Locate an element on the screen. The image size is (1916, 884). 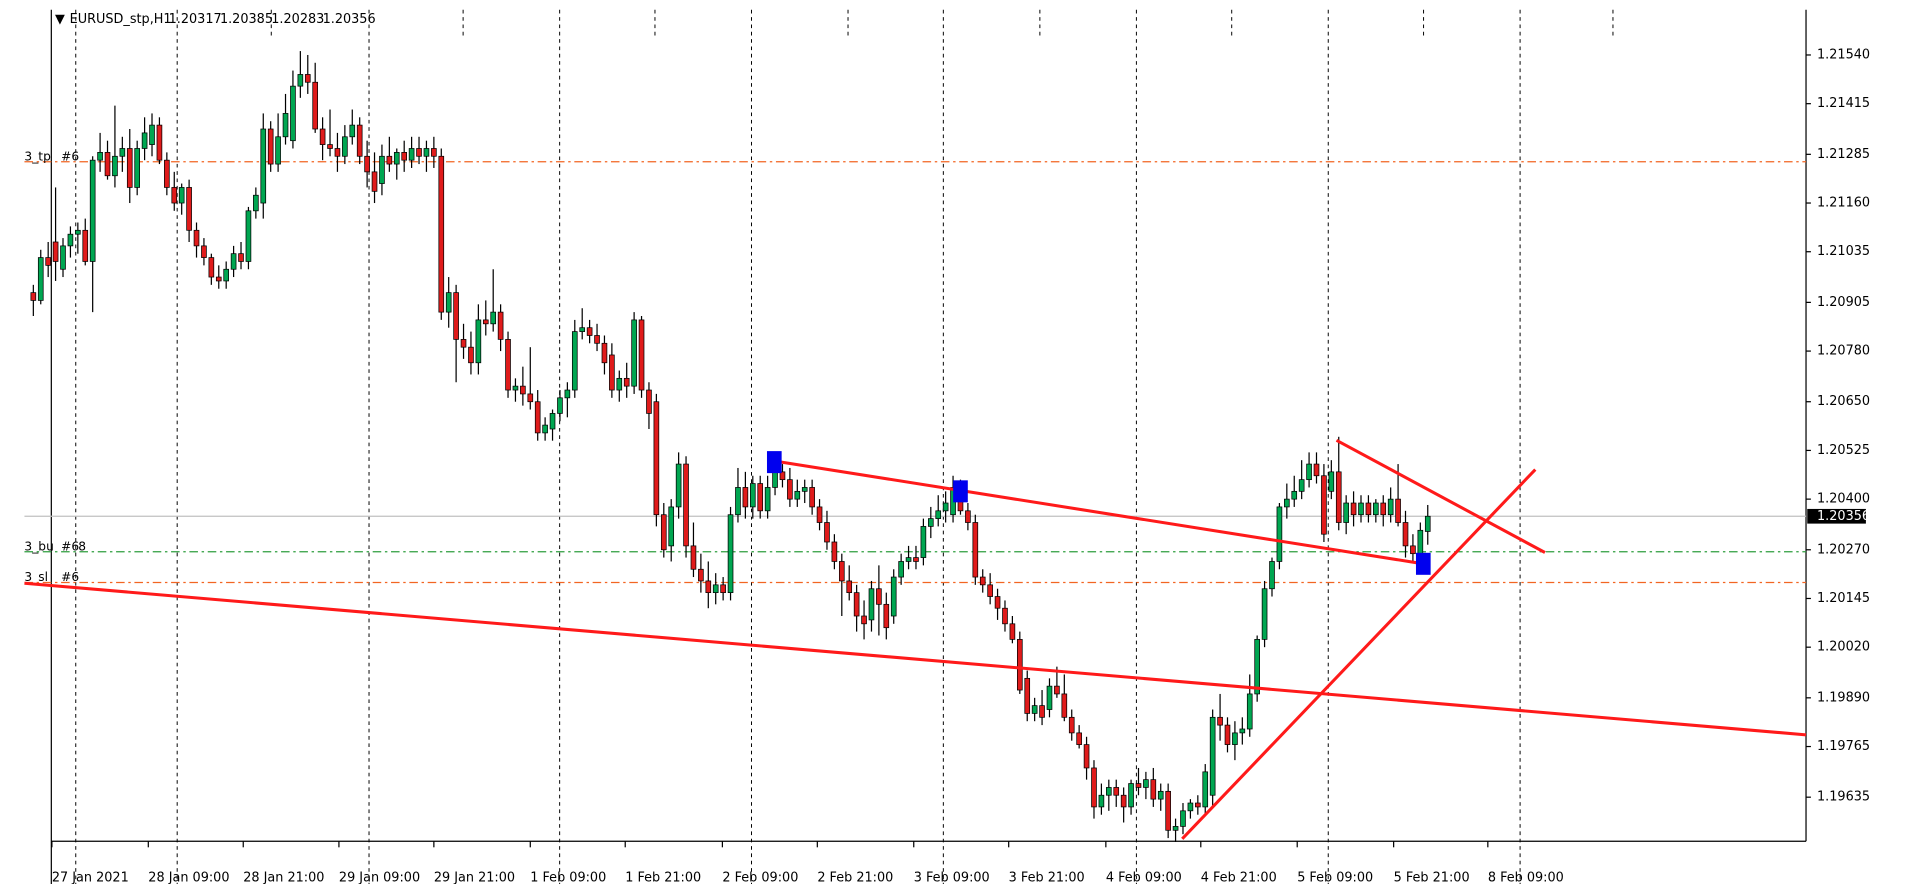
y-tick-label: 1.19635 is located at coordinates (1843, 797).